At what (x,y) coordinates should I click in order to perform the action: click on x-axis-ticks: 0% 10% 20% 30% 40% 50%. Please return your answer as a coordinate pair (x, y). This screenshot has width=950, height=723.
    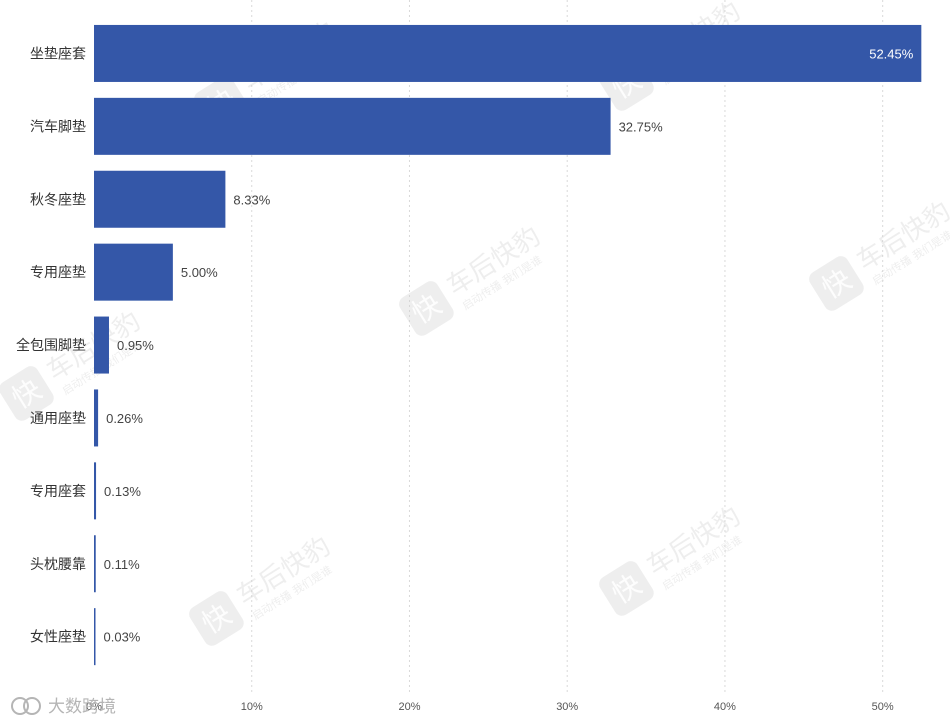
    Looking at the image, I should click on (490, 707).